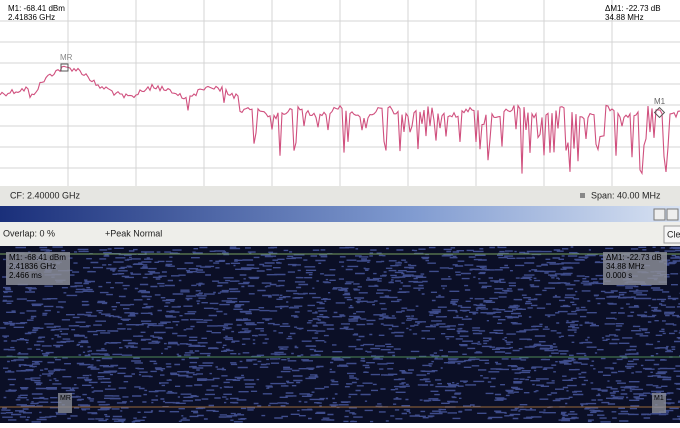  I want to click on delta-readout-box, so click(635, 268).